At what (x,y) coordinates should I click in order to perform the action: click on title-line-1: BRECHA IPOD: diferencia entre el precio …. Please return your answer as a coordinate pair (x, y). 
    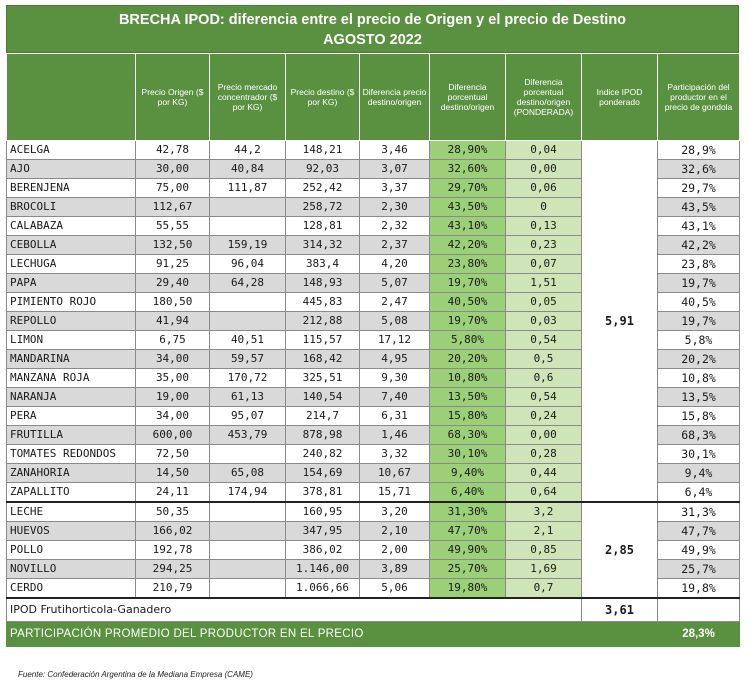
    Looking at the image, I should click on (372, 20).